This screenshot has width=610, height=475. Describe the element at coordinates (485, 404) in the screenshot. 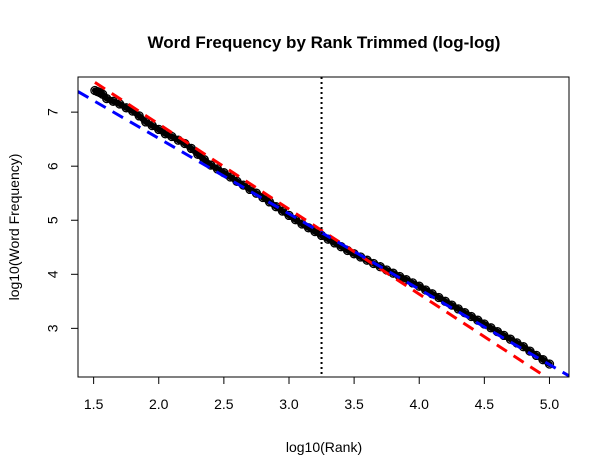

I see `x-tick-label: 4.5` at that location.